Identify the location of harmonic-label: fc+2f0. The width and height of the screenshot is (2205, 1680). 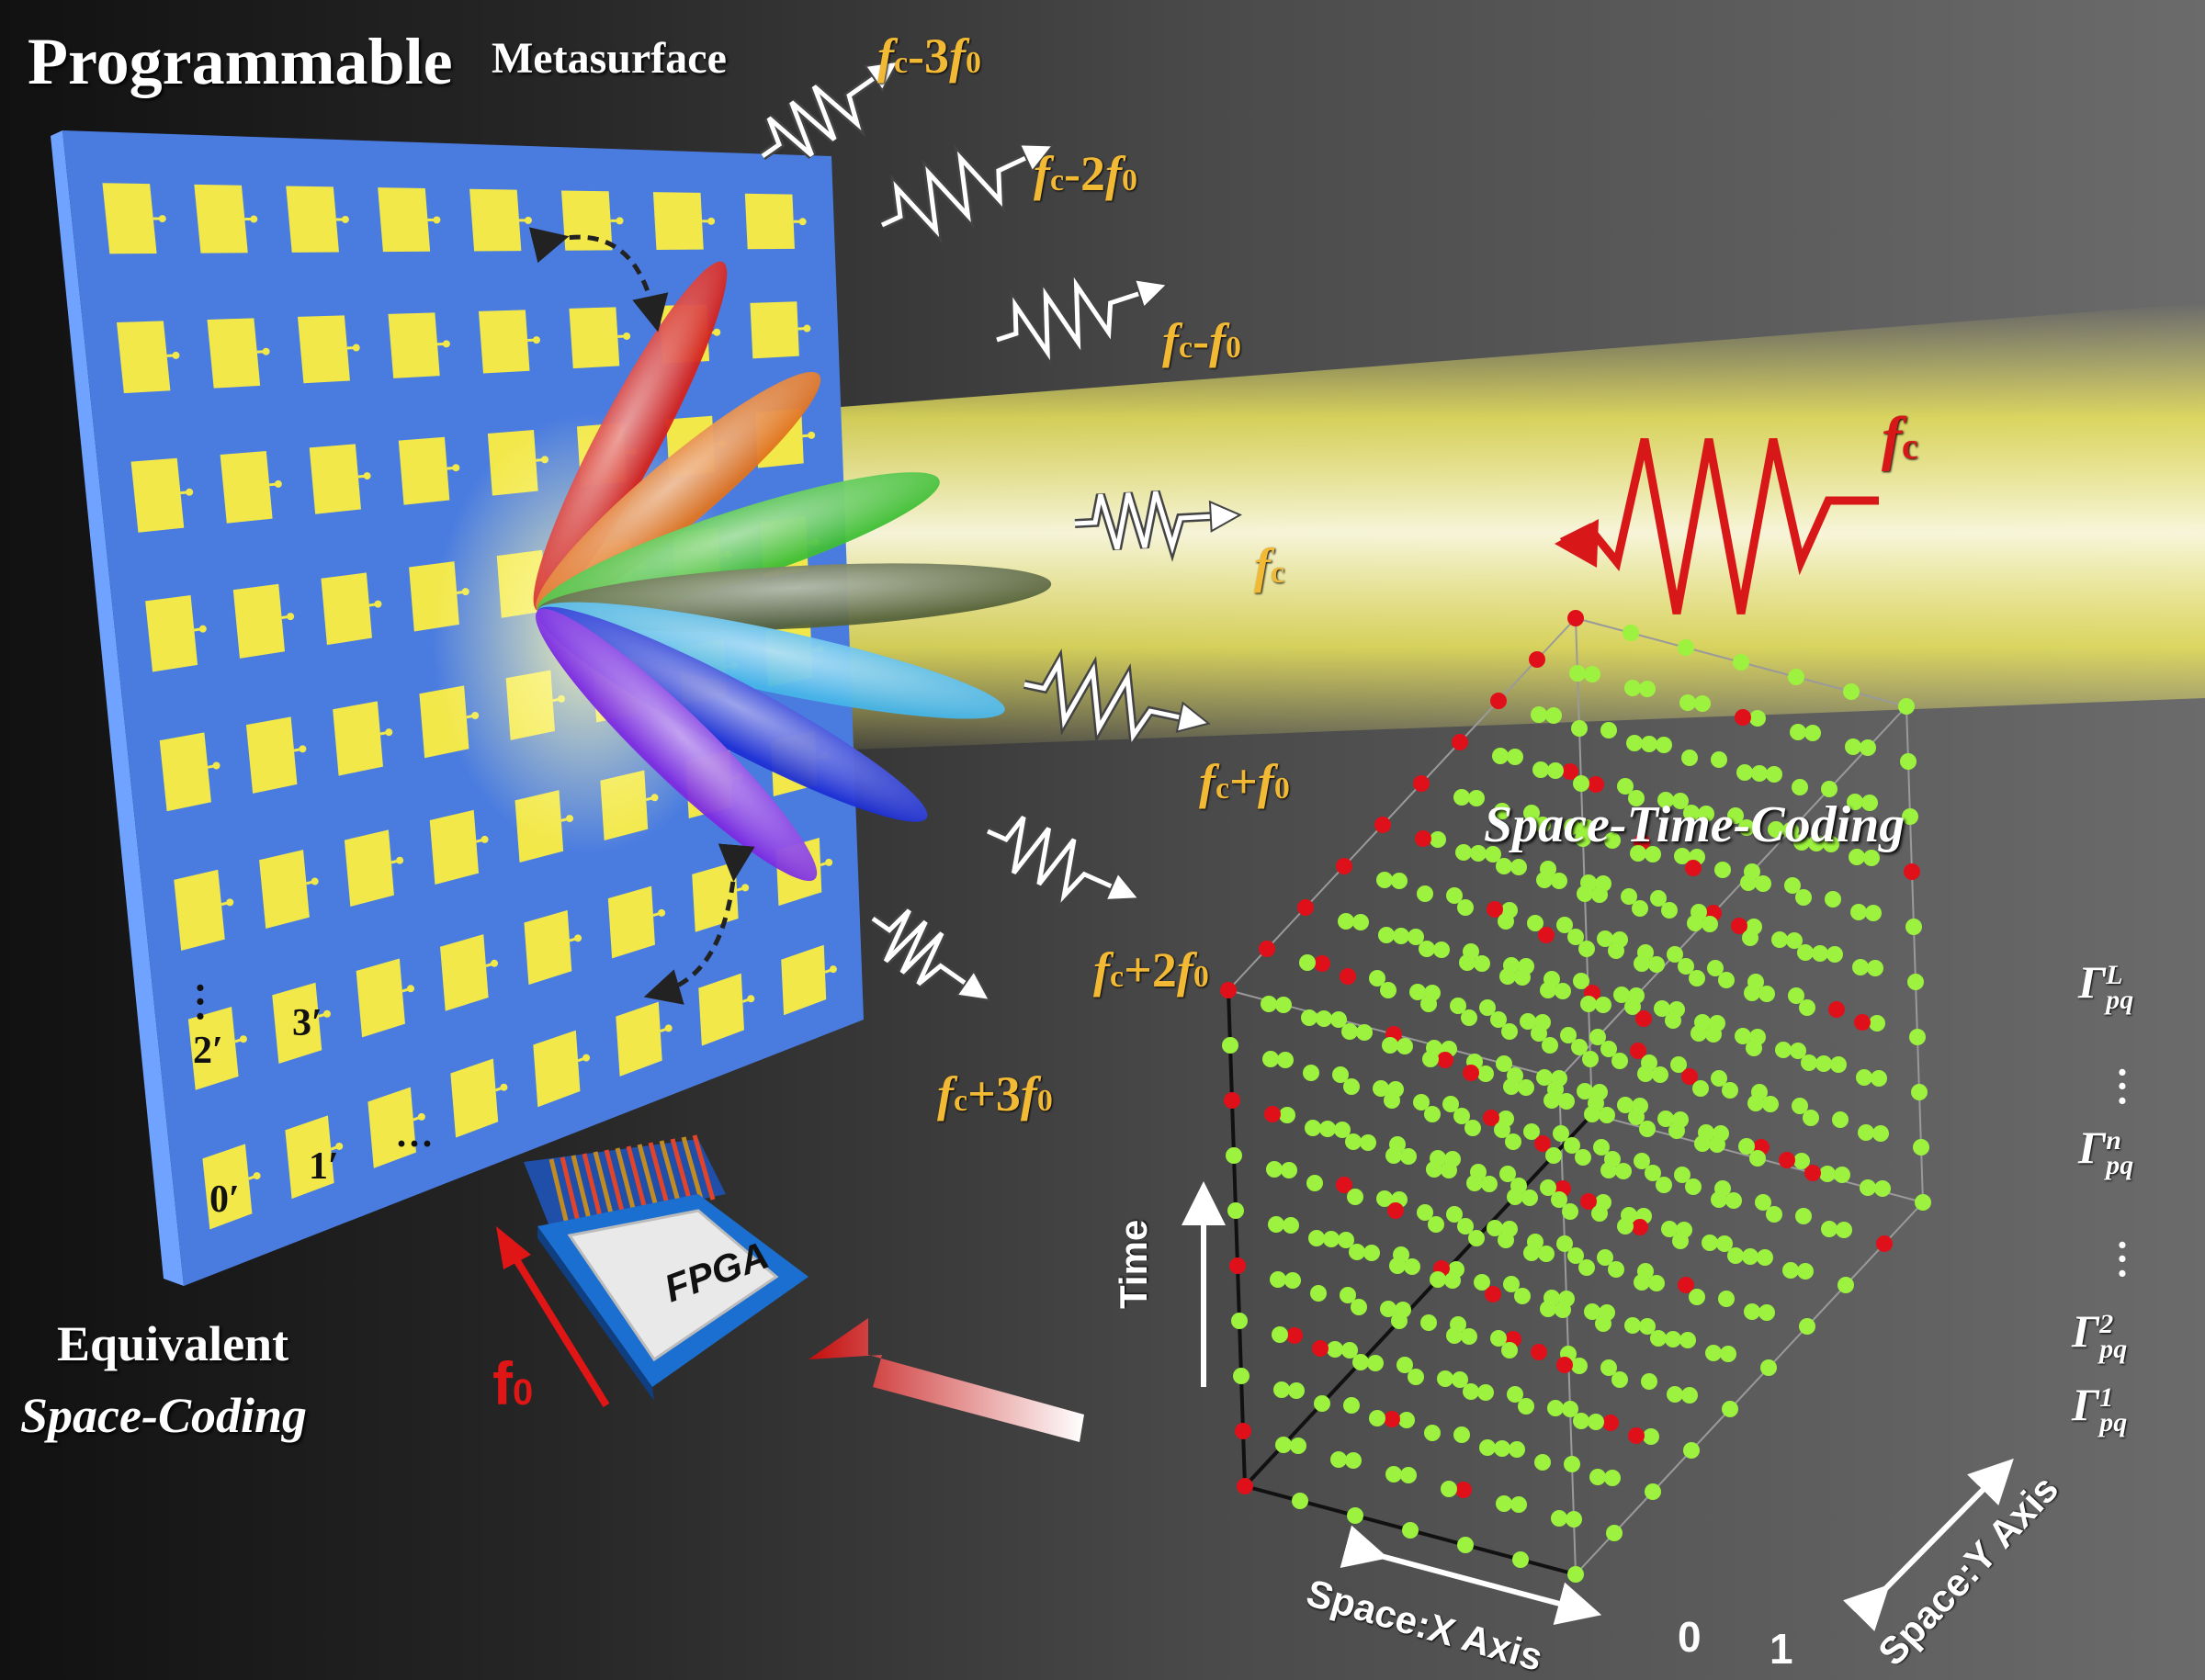
(1151, 970).